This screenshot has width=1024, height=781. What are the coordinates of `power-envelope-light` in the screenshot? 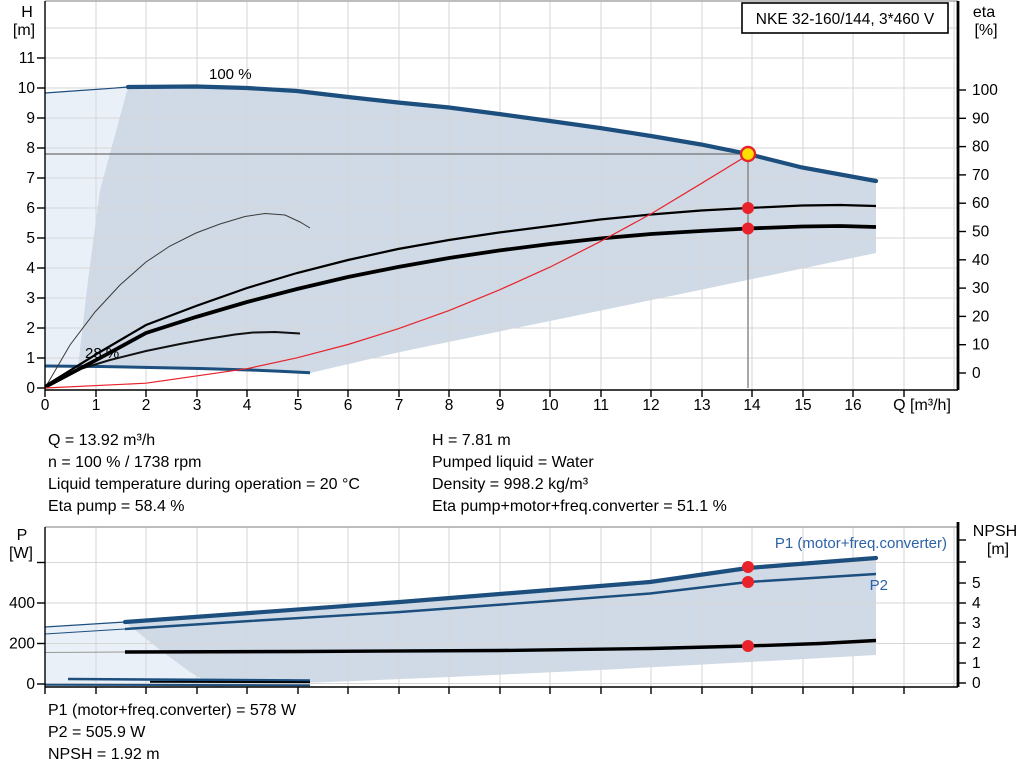 It's located at (130, 654).